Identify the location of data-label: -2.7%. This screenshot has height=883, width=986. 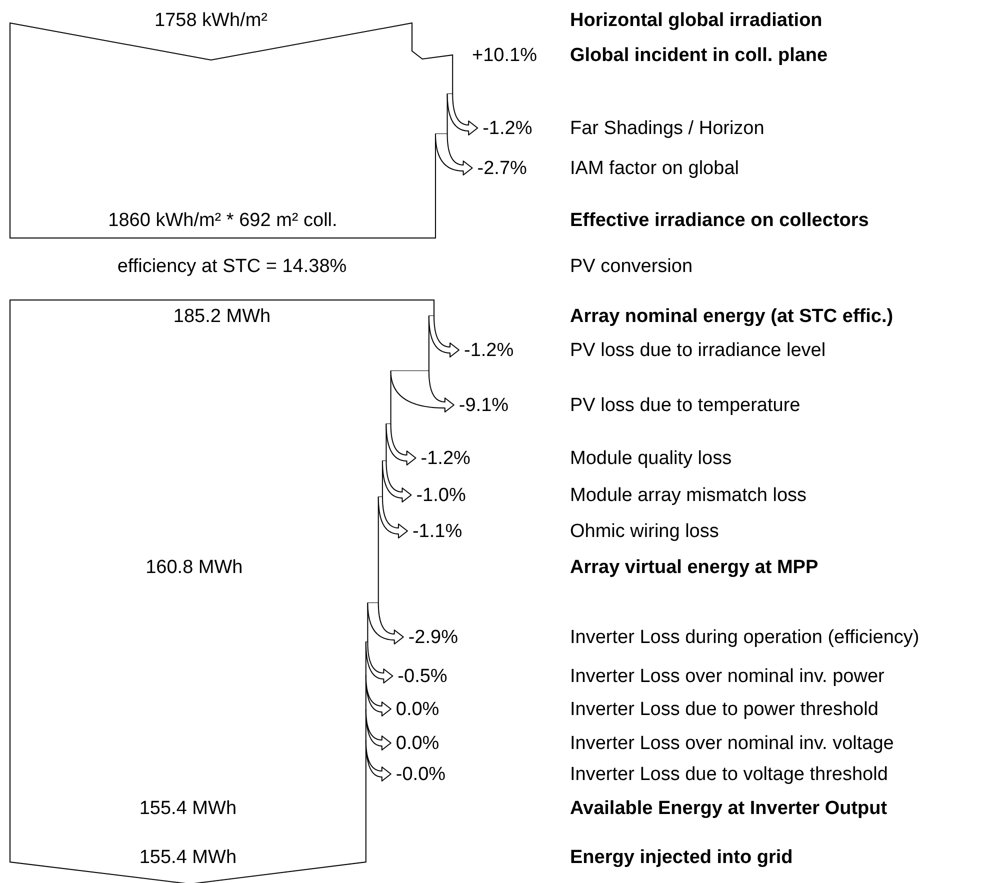
(502, 168).